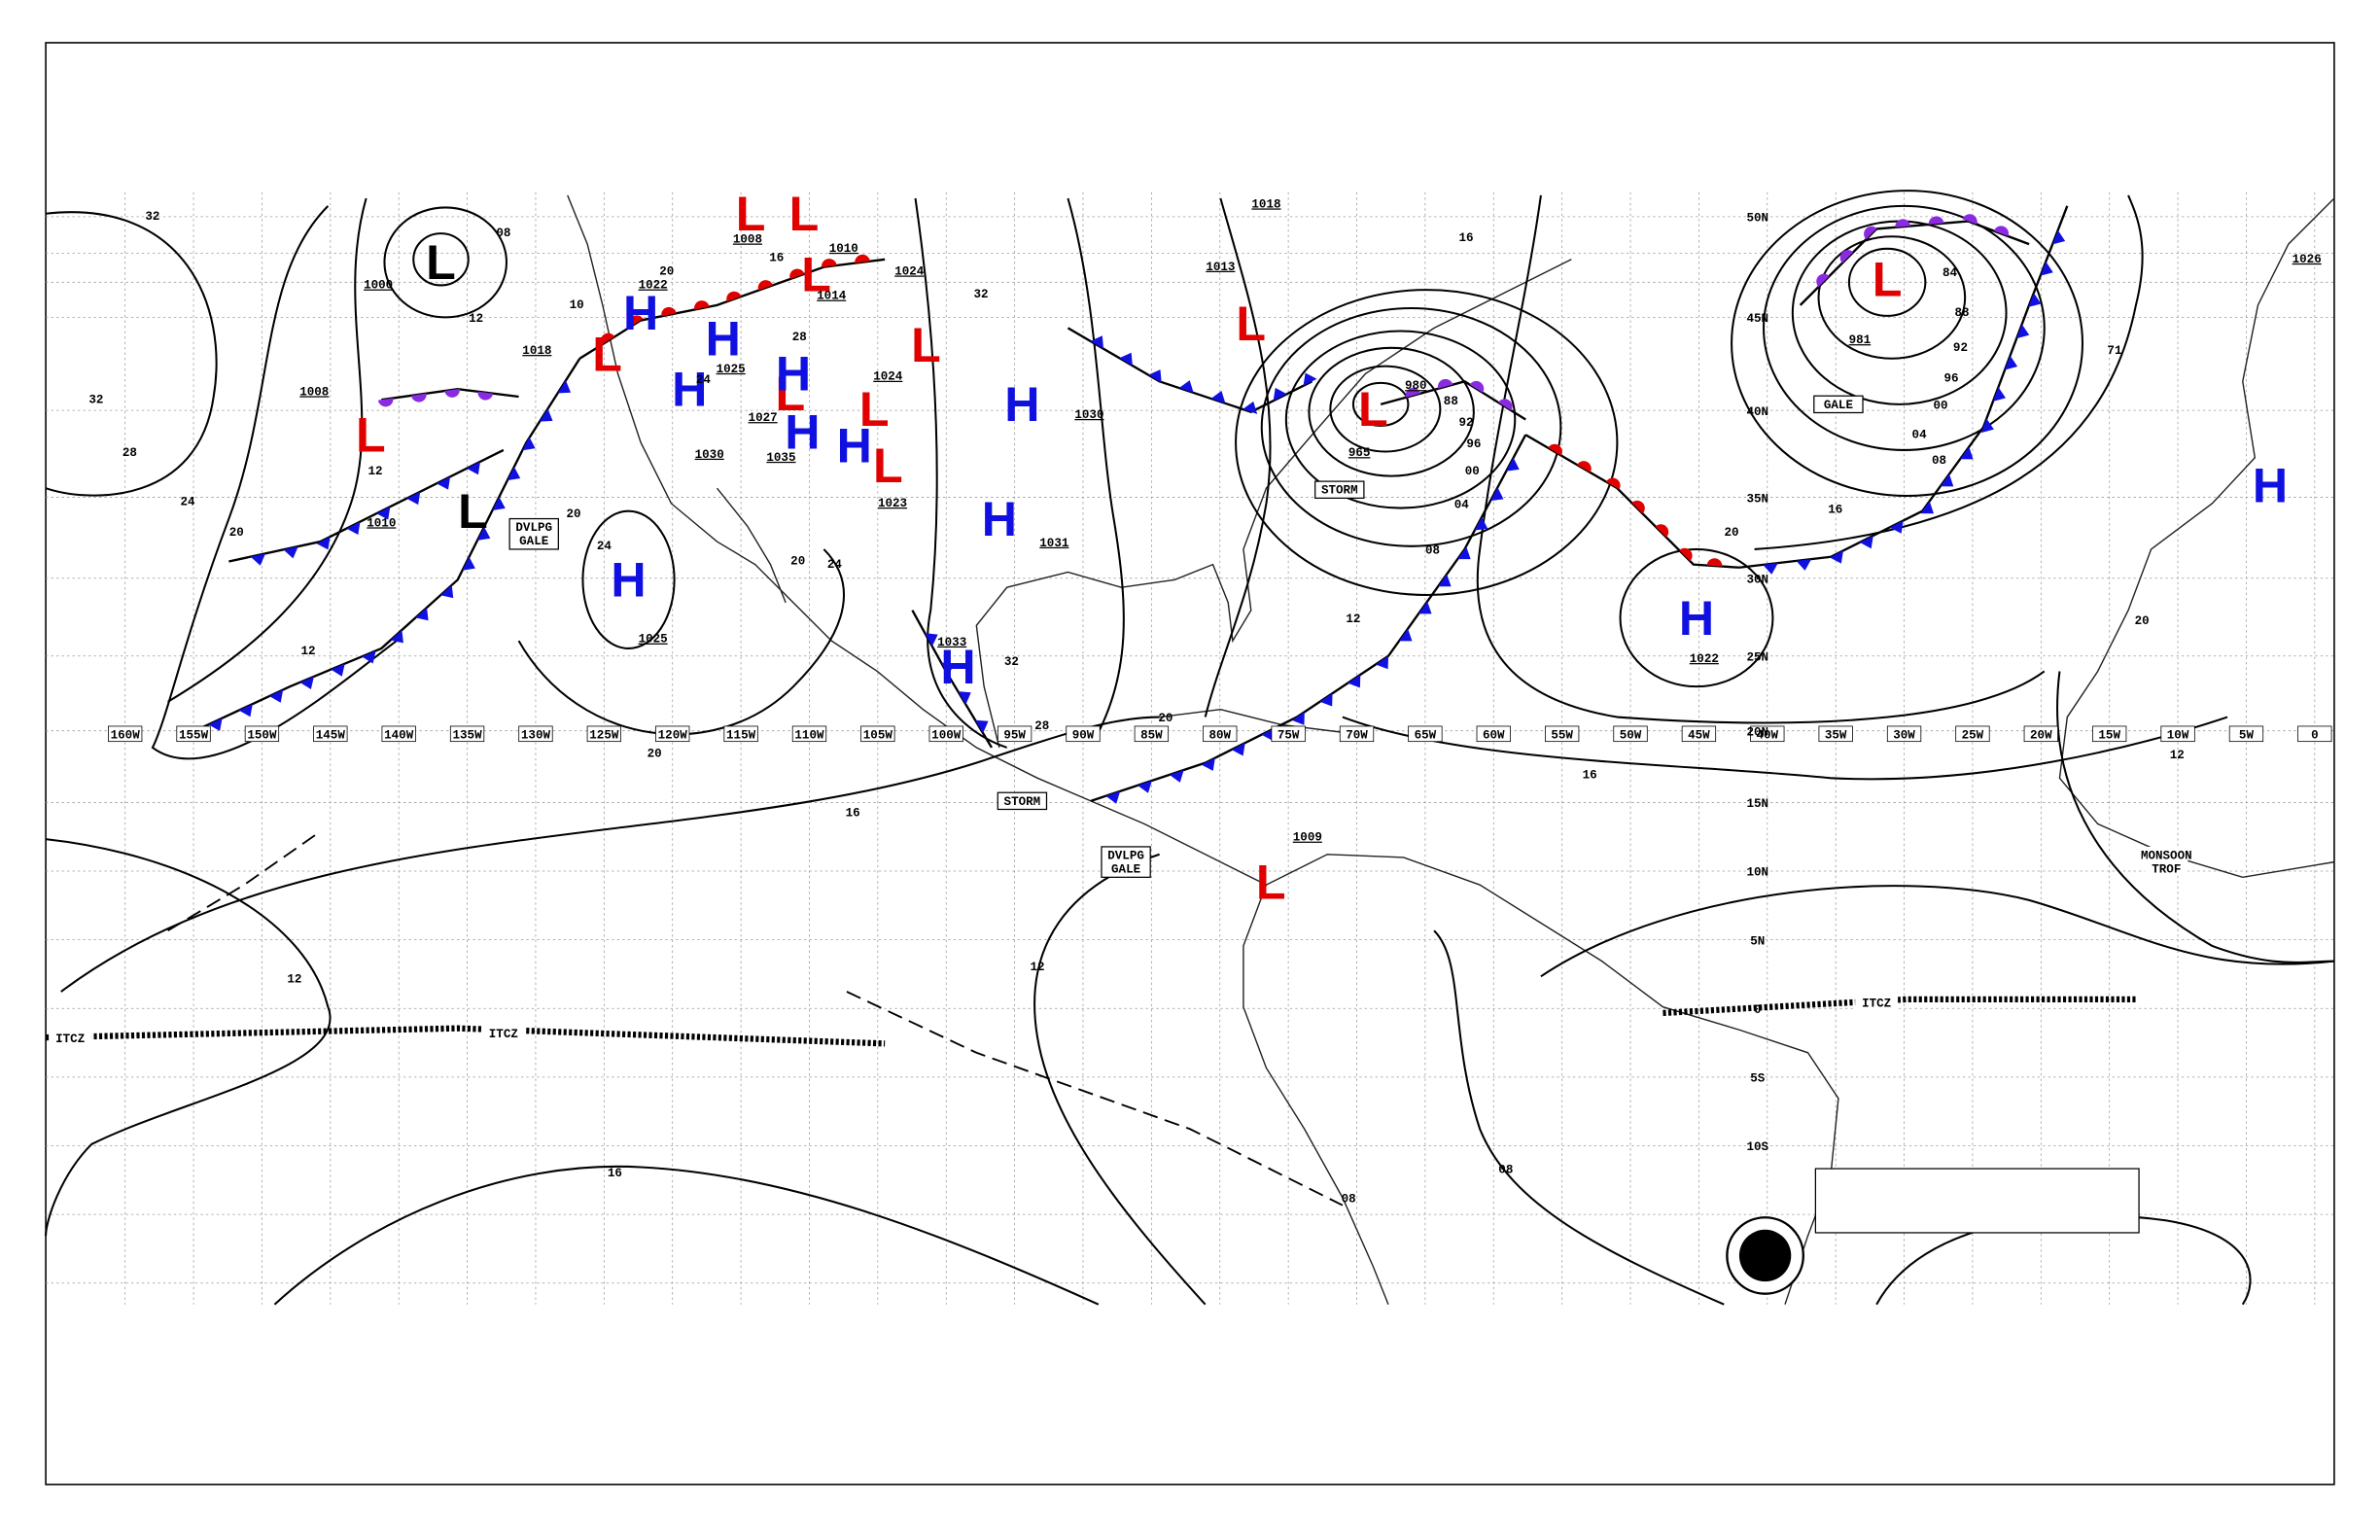  What do you see at coordinates (1426, 736) in the screenshot?
I see `longitude-label: 65W` at bounding box center [1426, 736].